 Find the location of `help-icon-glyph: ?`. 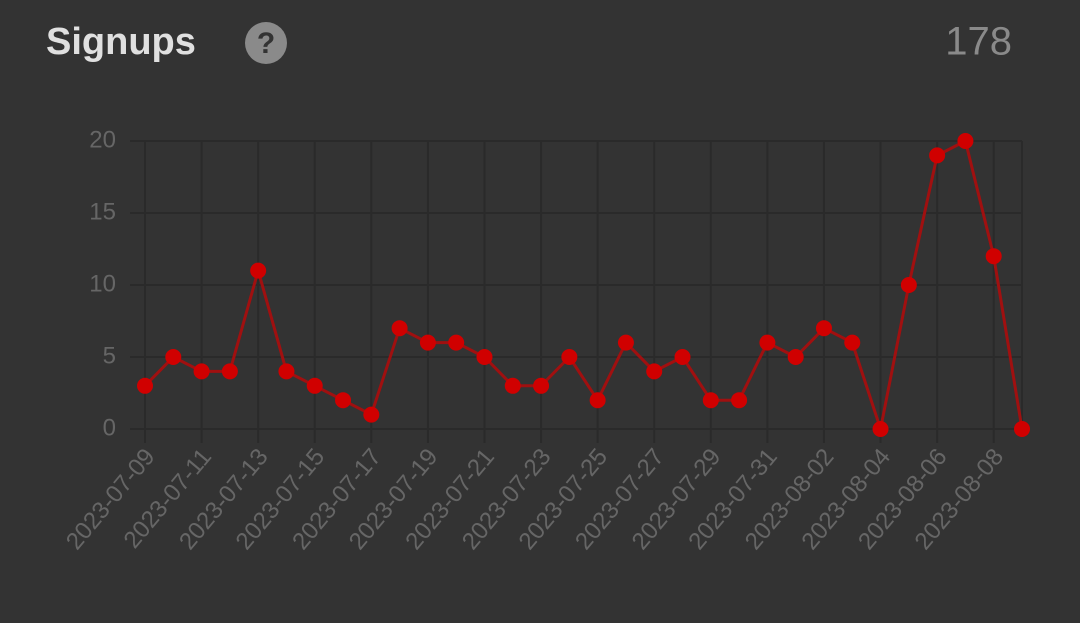

help-icon-glyph: ? is located at coordinates (266, 43).